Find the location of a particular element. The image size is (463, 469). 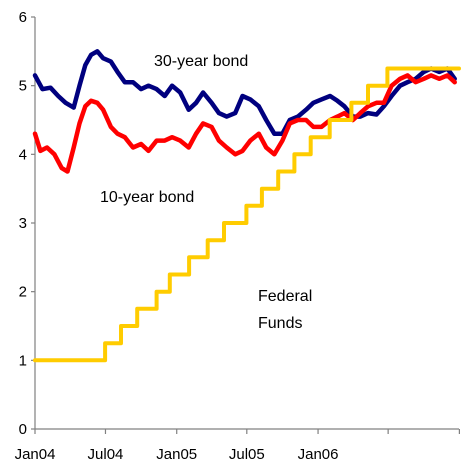

annotation-10-year-bond: 10-year bond is located at coordinates (147, 197).